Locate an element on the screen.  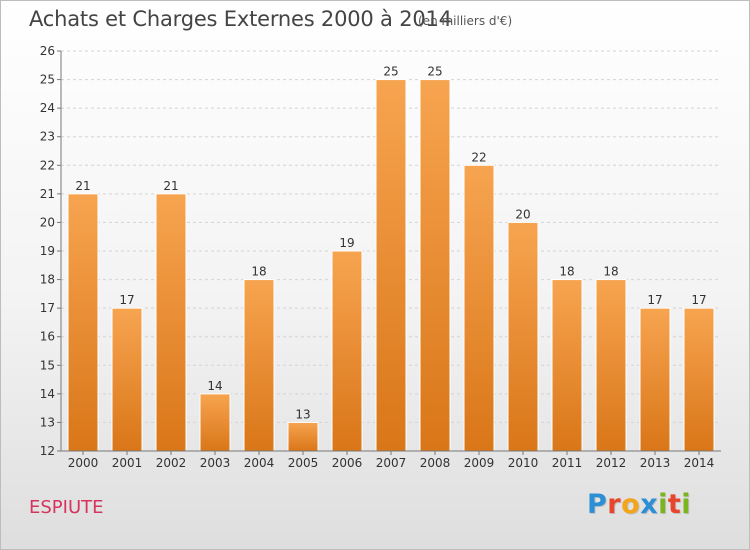
bar-2010 is located at coordinates (523, 336).